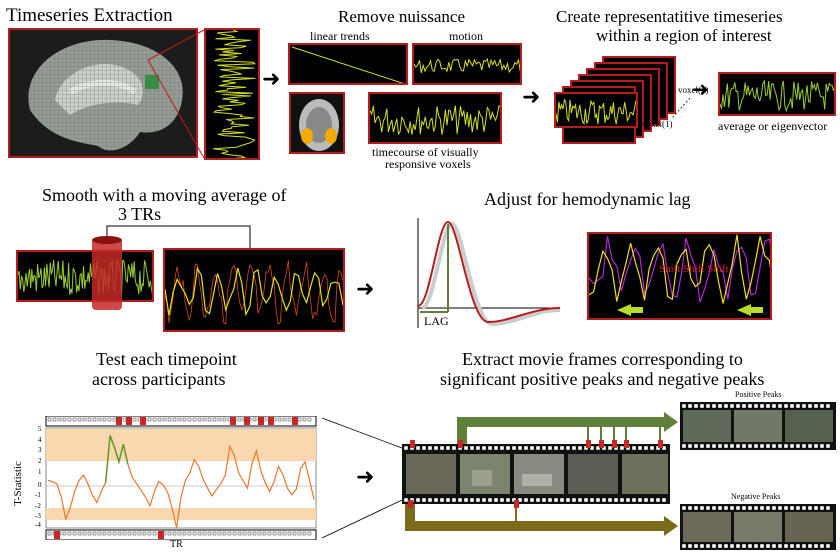 This screenshot has height=554, width=840. Describe the element at coordinates (38, 525) in the screenshot. I see `y-tick-label: -4` at that location.